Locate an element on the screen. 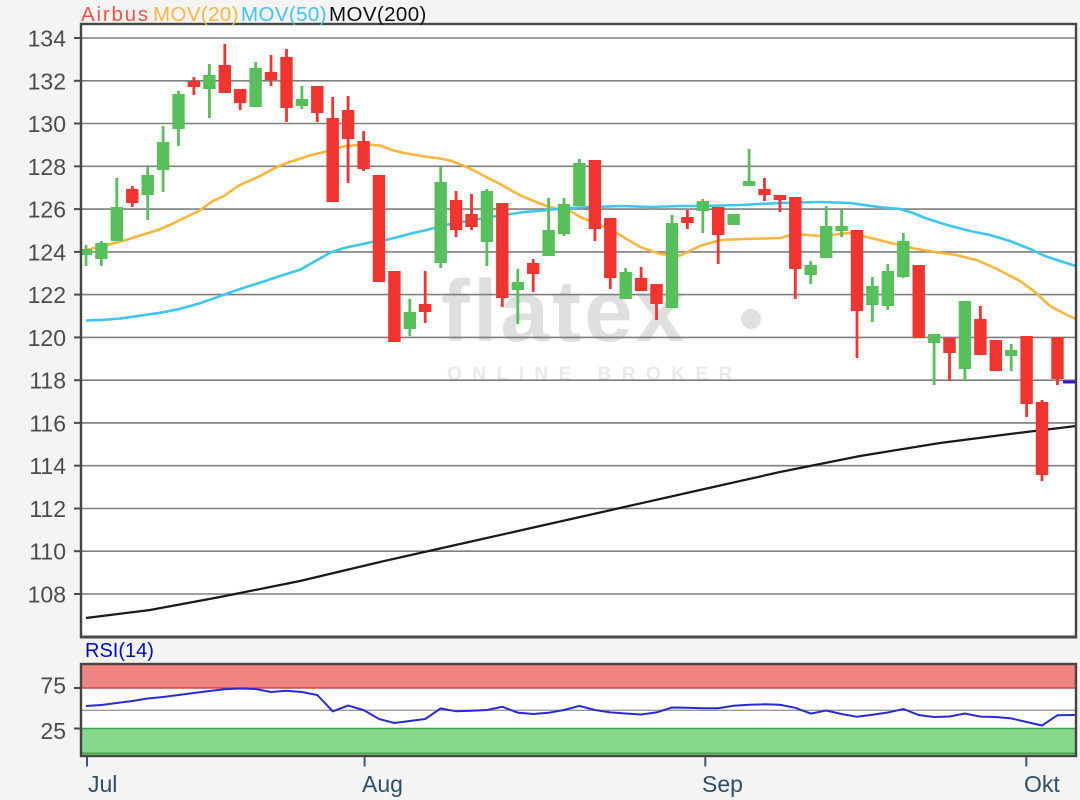 The height and width of the screenshot is (800, 1080). svg-text: 25 is located at coordinates (53, 731).